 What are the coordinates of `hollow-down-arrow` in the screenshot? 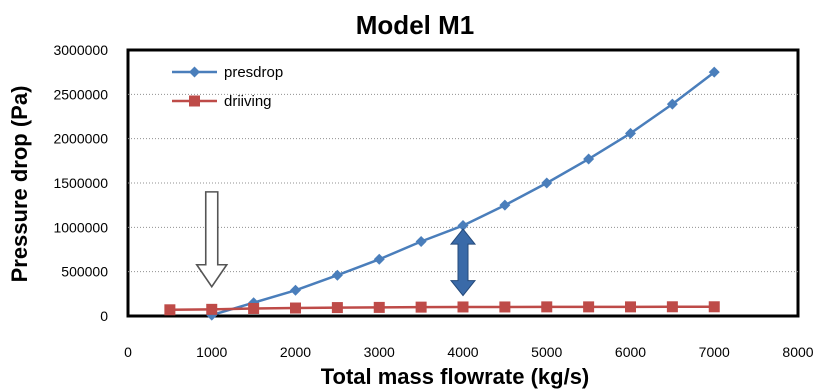 It's located at (212, 240).